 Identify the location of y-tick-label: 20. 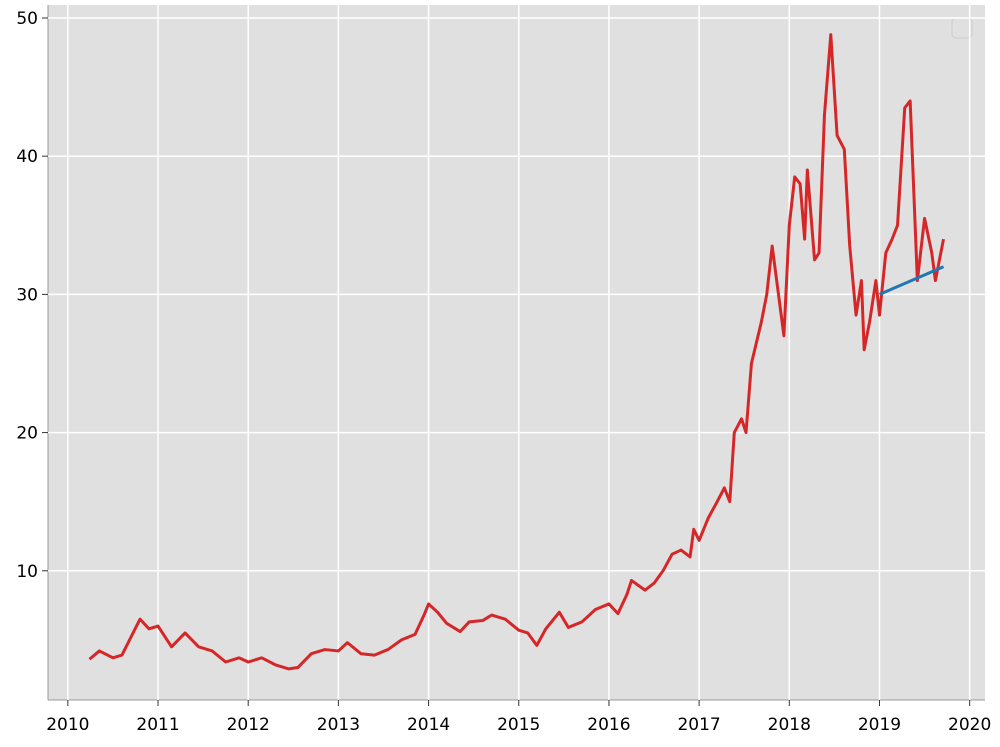
(27, 434).